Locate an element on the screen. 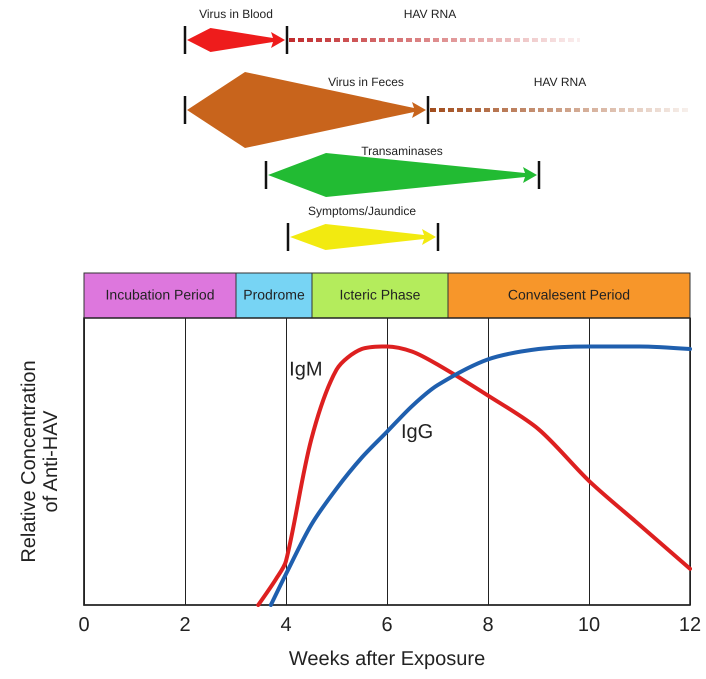 The image size is (706, 679). text: Virus in Feces is located at coordinates (366, 82).